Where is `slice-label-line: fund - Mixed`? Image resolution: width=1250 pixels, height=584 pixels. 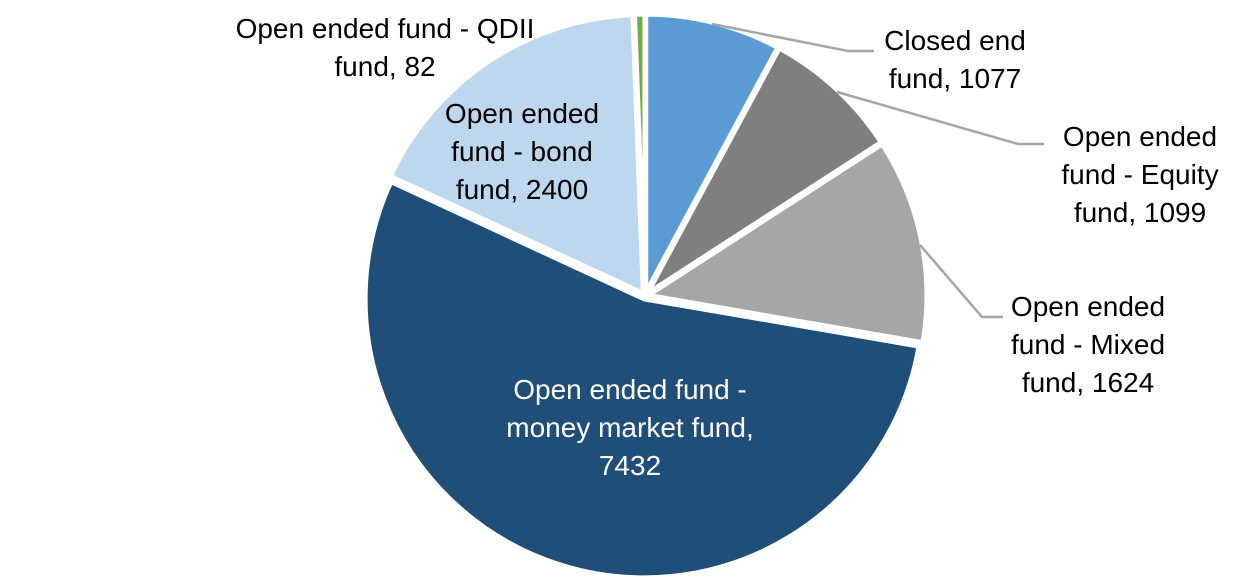
slice-label-line: fund - Mixed is located at coordinates (1088, 344).